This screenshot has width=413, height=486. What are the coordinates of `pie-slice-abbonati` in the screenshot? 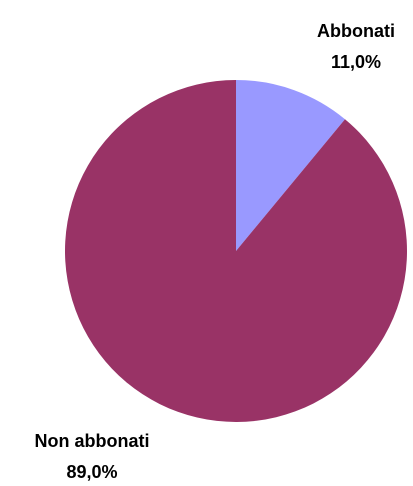 It's located at (290, 165).